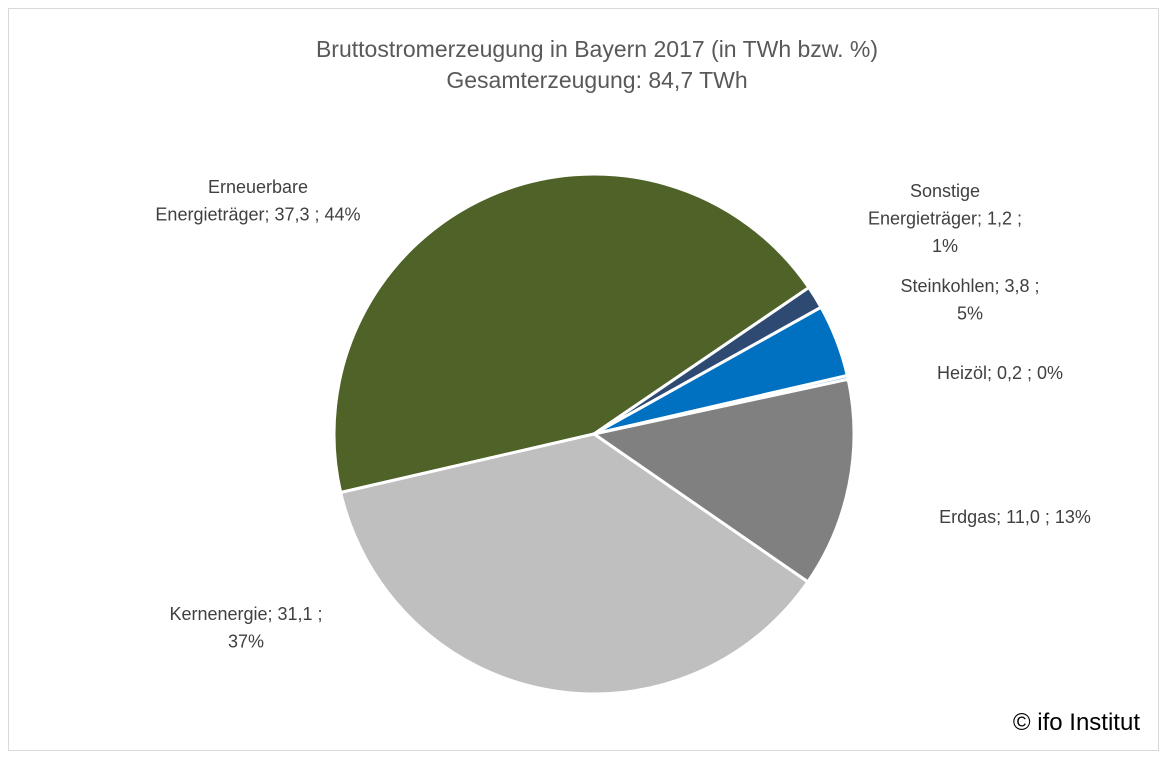  I want to click on data-label: Erneuerbare Energieträger; 37,3 ; 44%, so click(257, 201).